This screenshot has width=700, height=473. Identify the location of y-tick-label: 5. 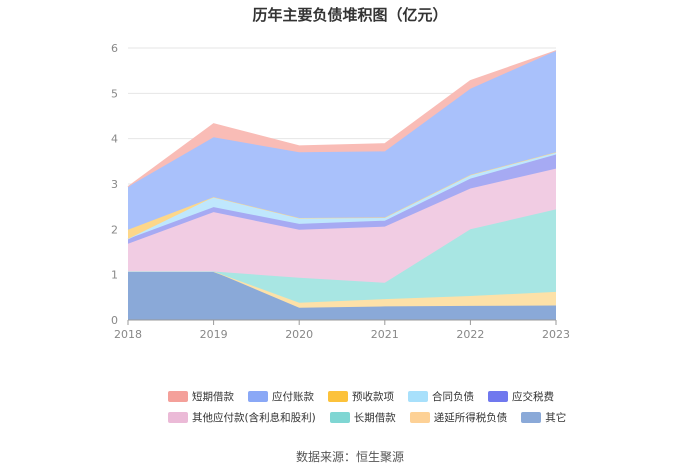
(114, 93).